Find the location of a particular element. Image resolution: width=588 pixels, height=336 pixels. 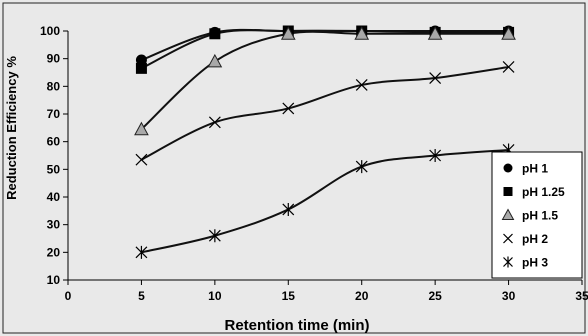

y-tick-label: 40 is located at coordinates (54, 197).